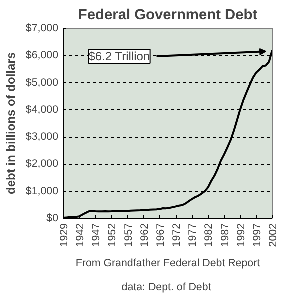 Image resolution: width=298 pixels, height=302 pixels. I want to click on y-tick-label: $3,000, so click(42, 137).